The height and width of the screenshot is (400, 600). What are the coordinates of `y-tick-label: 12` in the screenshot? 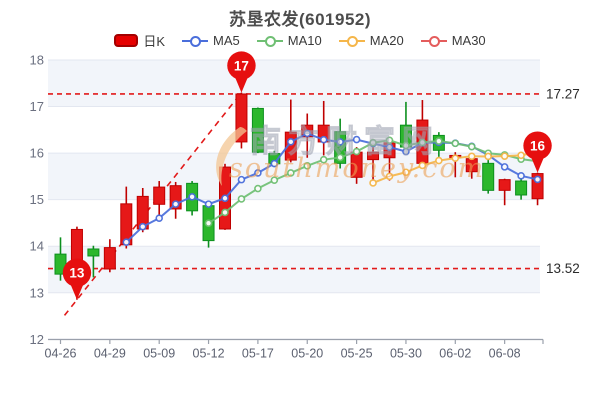 It's located at (37, 339).